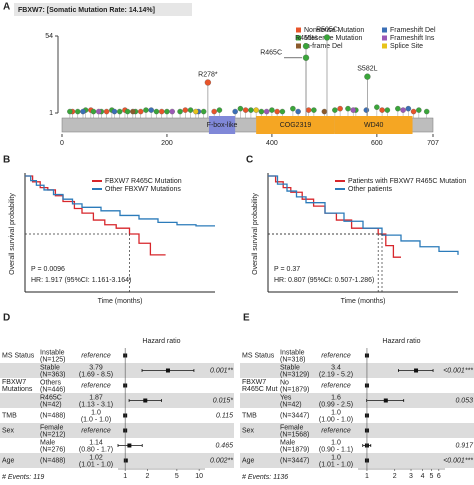  What do you see at coordinates (333, 38) in the screenshot?
I see `legend-label: Missense Mutation` at bounding box center [333, 38].